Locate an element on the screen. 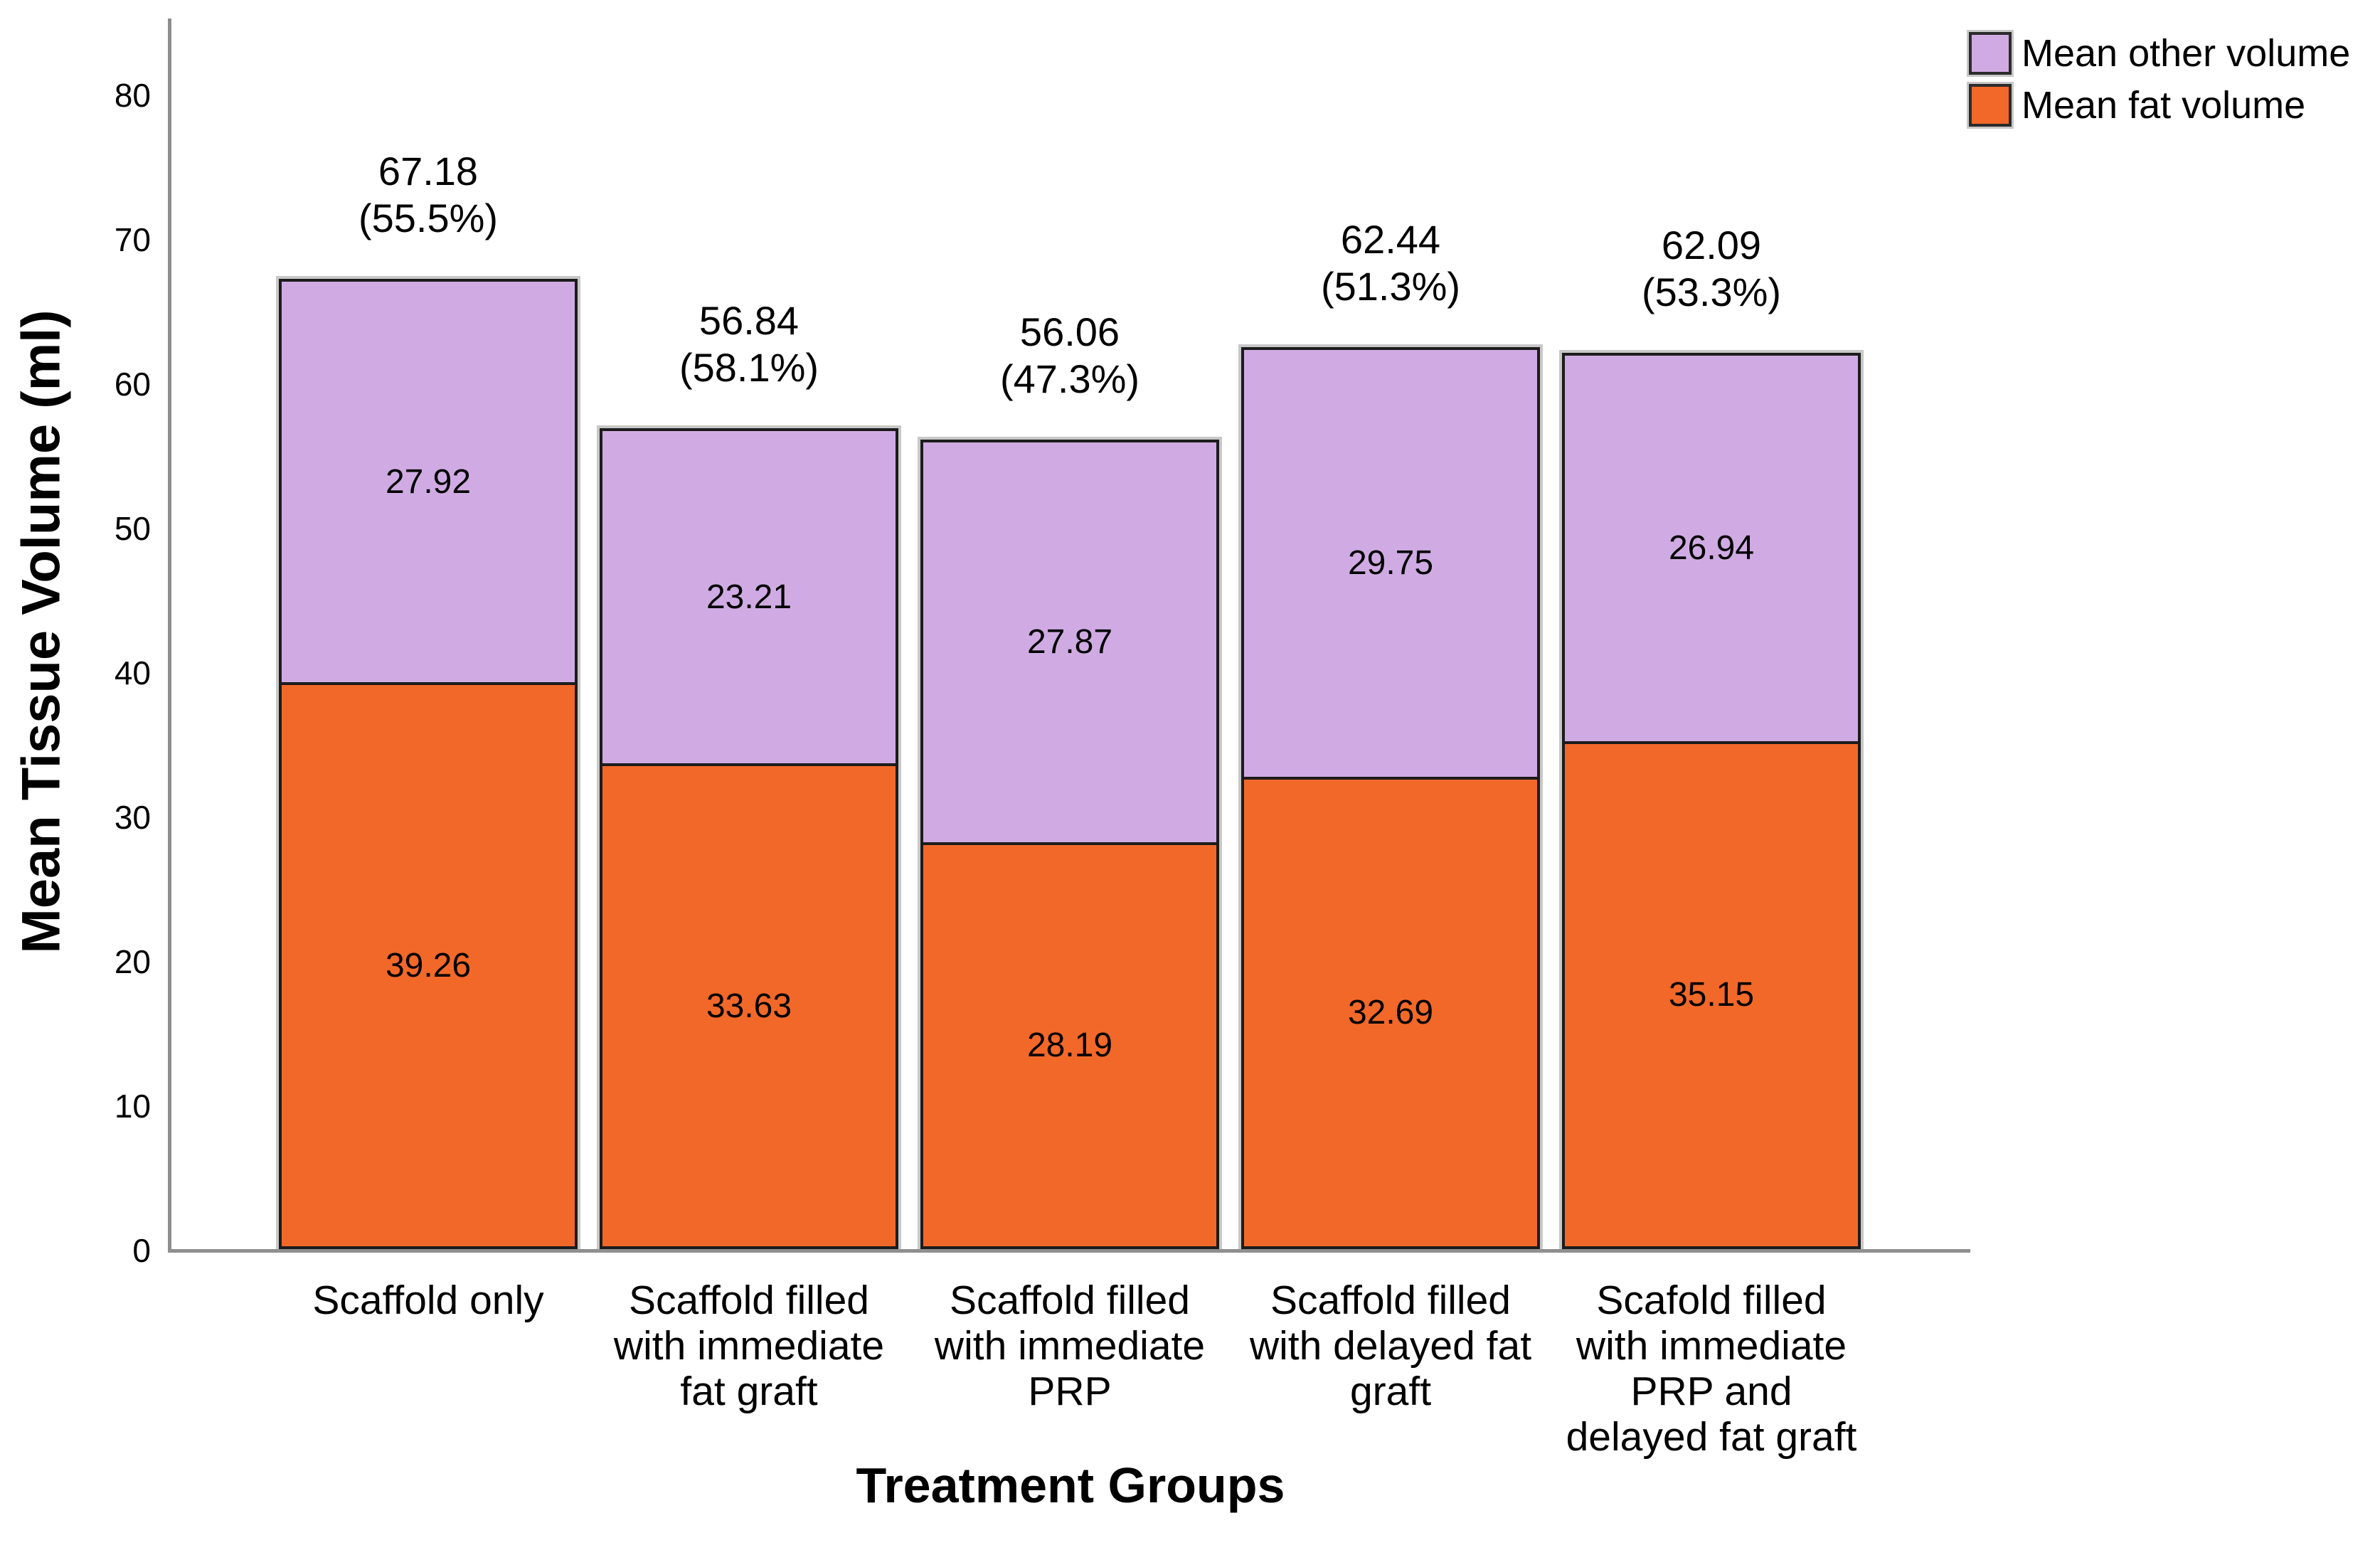 Image resolution: width=2380 pixels, height=1550 pixels. x-category-label-3-line-1: Scaffold filled is located at coordinates (1070, 1300).